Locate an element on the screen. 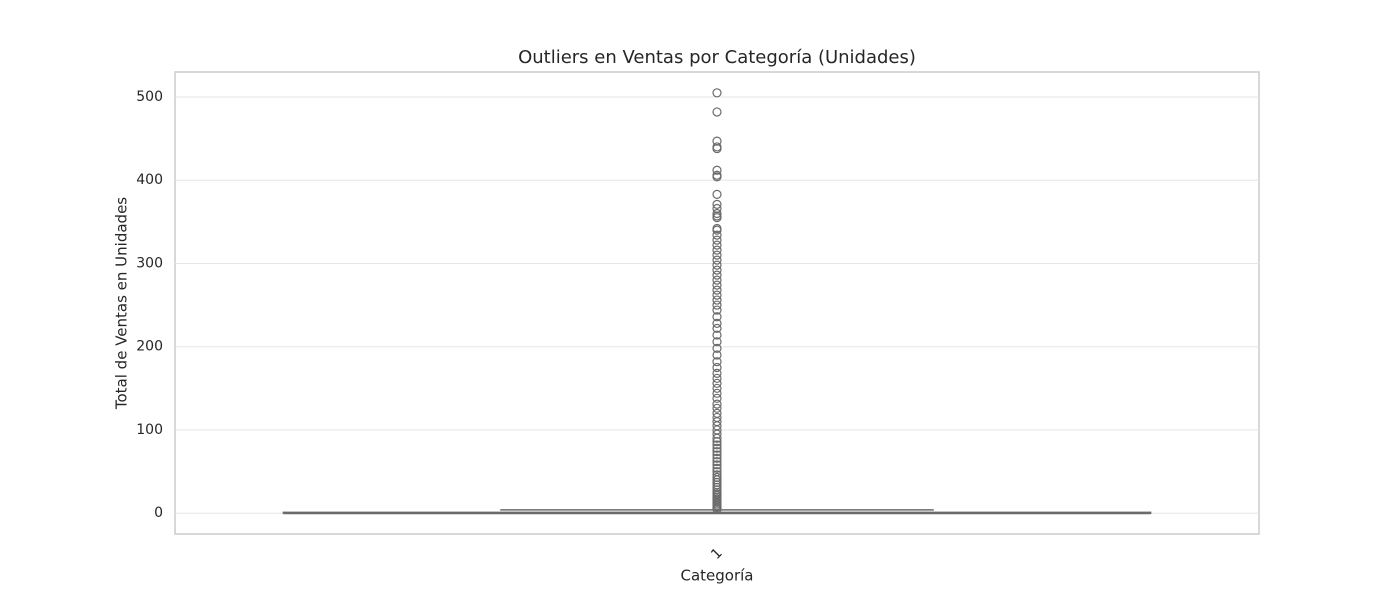 The height and width of the screenshot is (600, 1400). x-tick-label: 1 is located at coordinates (717, 554).